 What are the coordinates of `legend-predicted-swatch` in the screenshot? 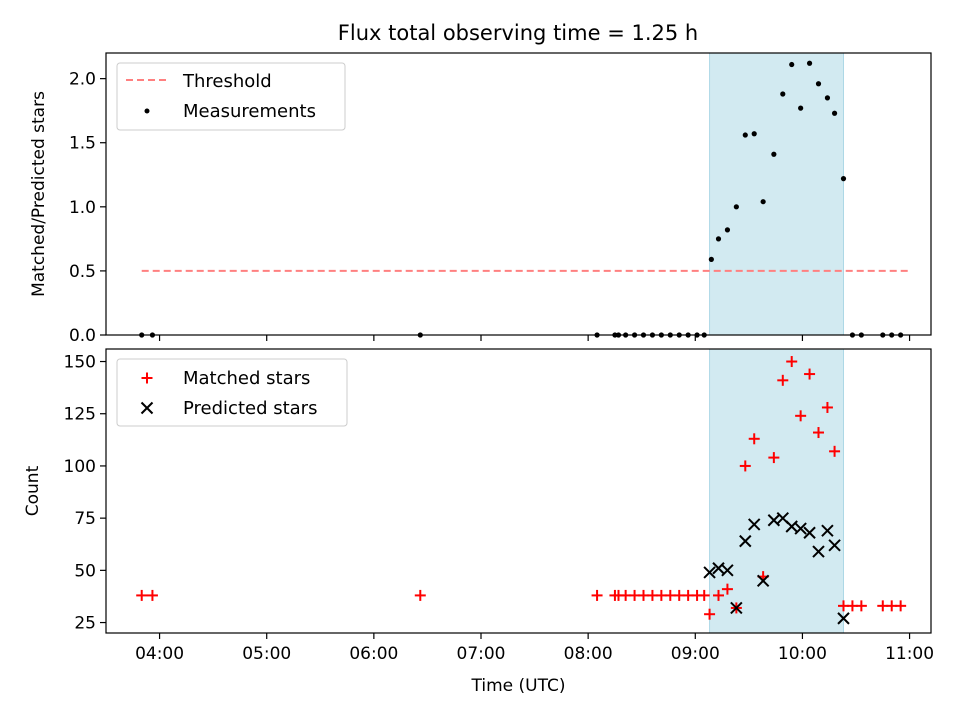 It's located at (147, 408).